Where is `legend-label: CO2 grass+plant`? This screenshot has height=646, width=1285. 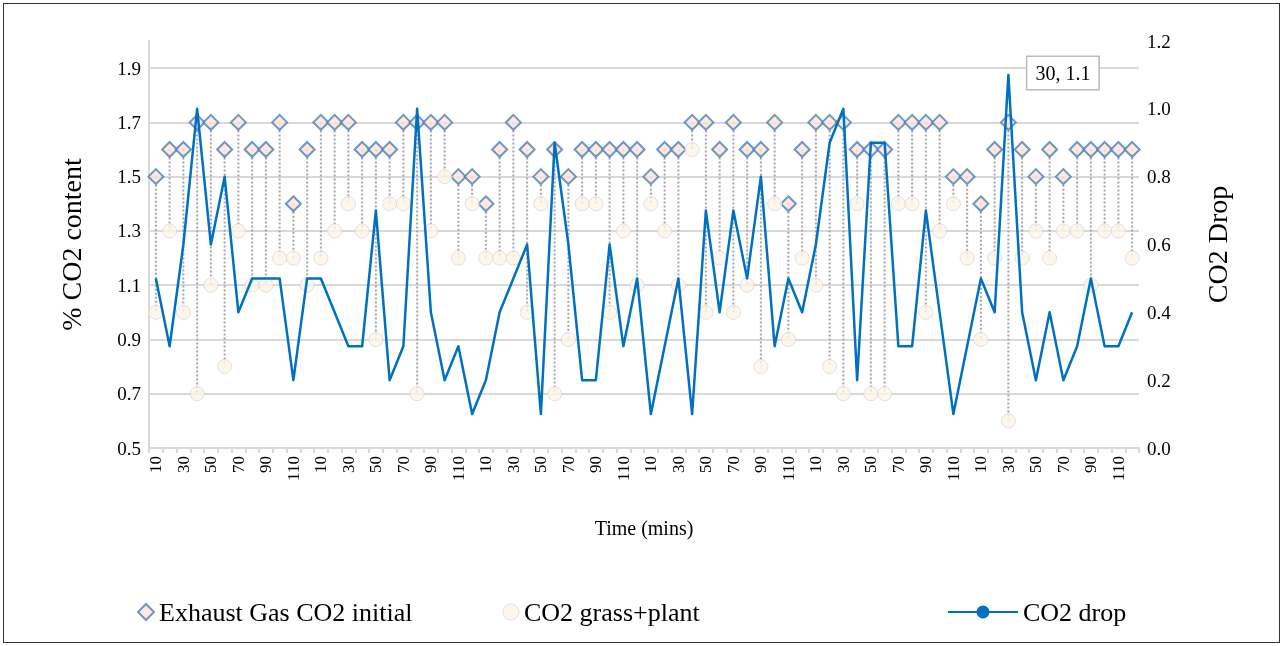
legend-label: CO2 grass+plant is located at coordinates (612, 612).